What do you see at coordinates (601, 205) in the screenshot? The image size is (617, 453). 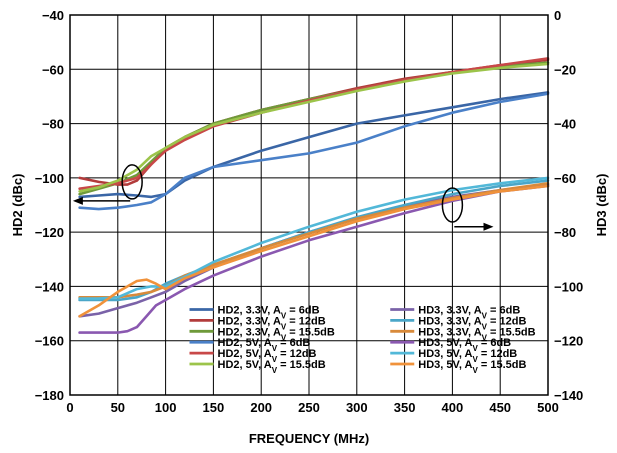 I see `y-axis-title-right: HD3 (dBc)` at bounding box center [601, 205].